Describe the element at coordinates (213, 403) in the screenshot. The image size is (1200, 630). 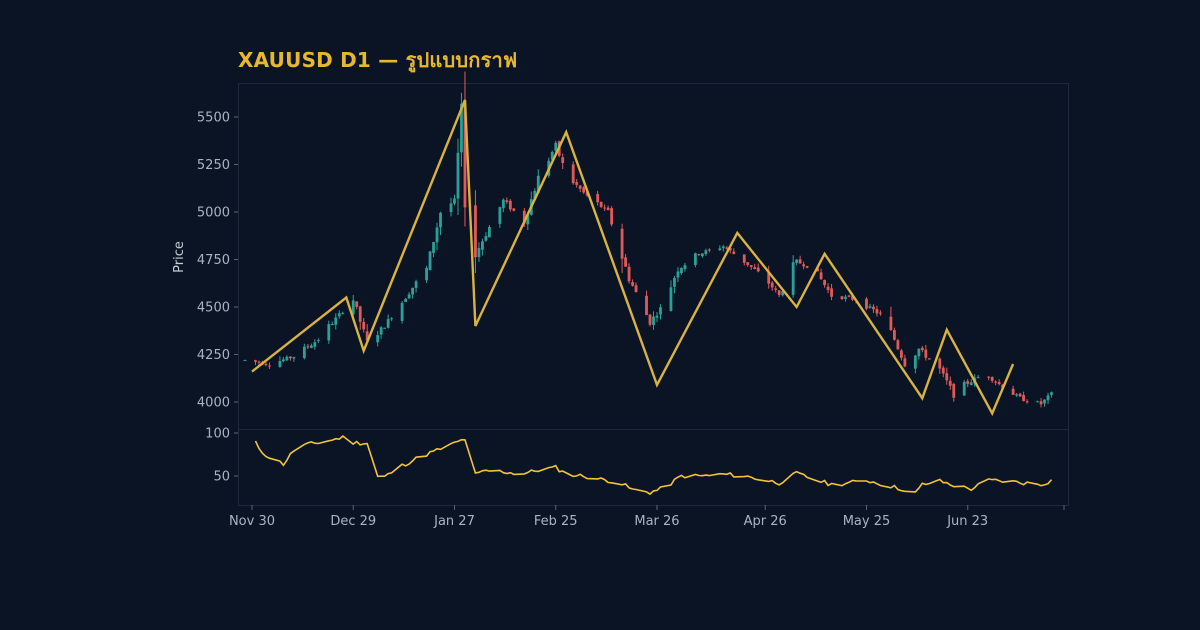
I see `y-tick-label: 4000` at that location.